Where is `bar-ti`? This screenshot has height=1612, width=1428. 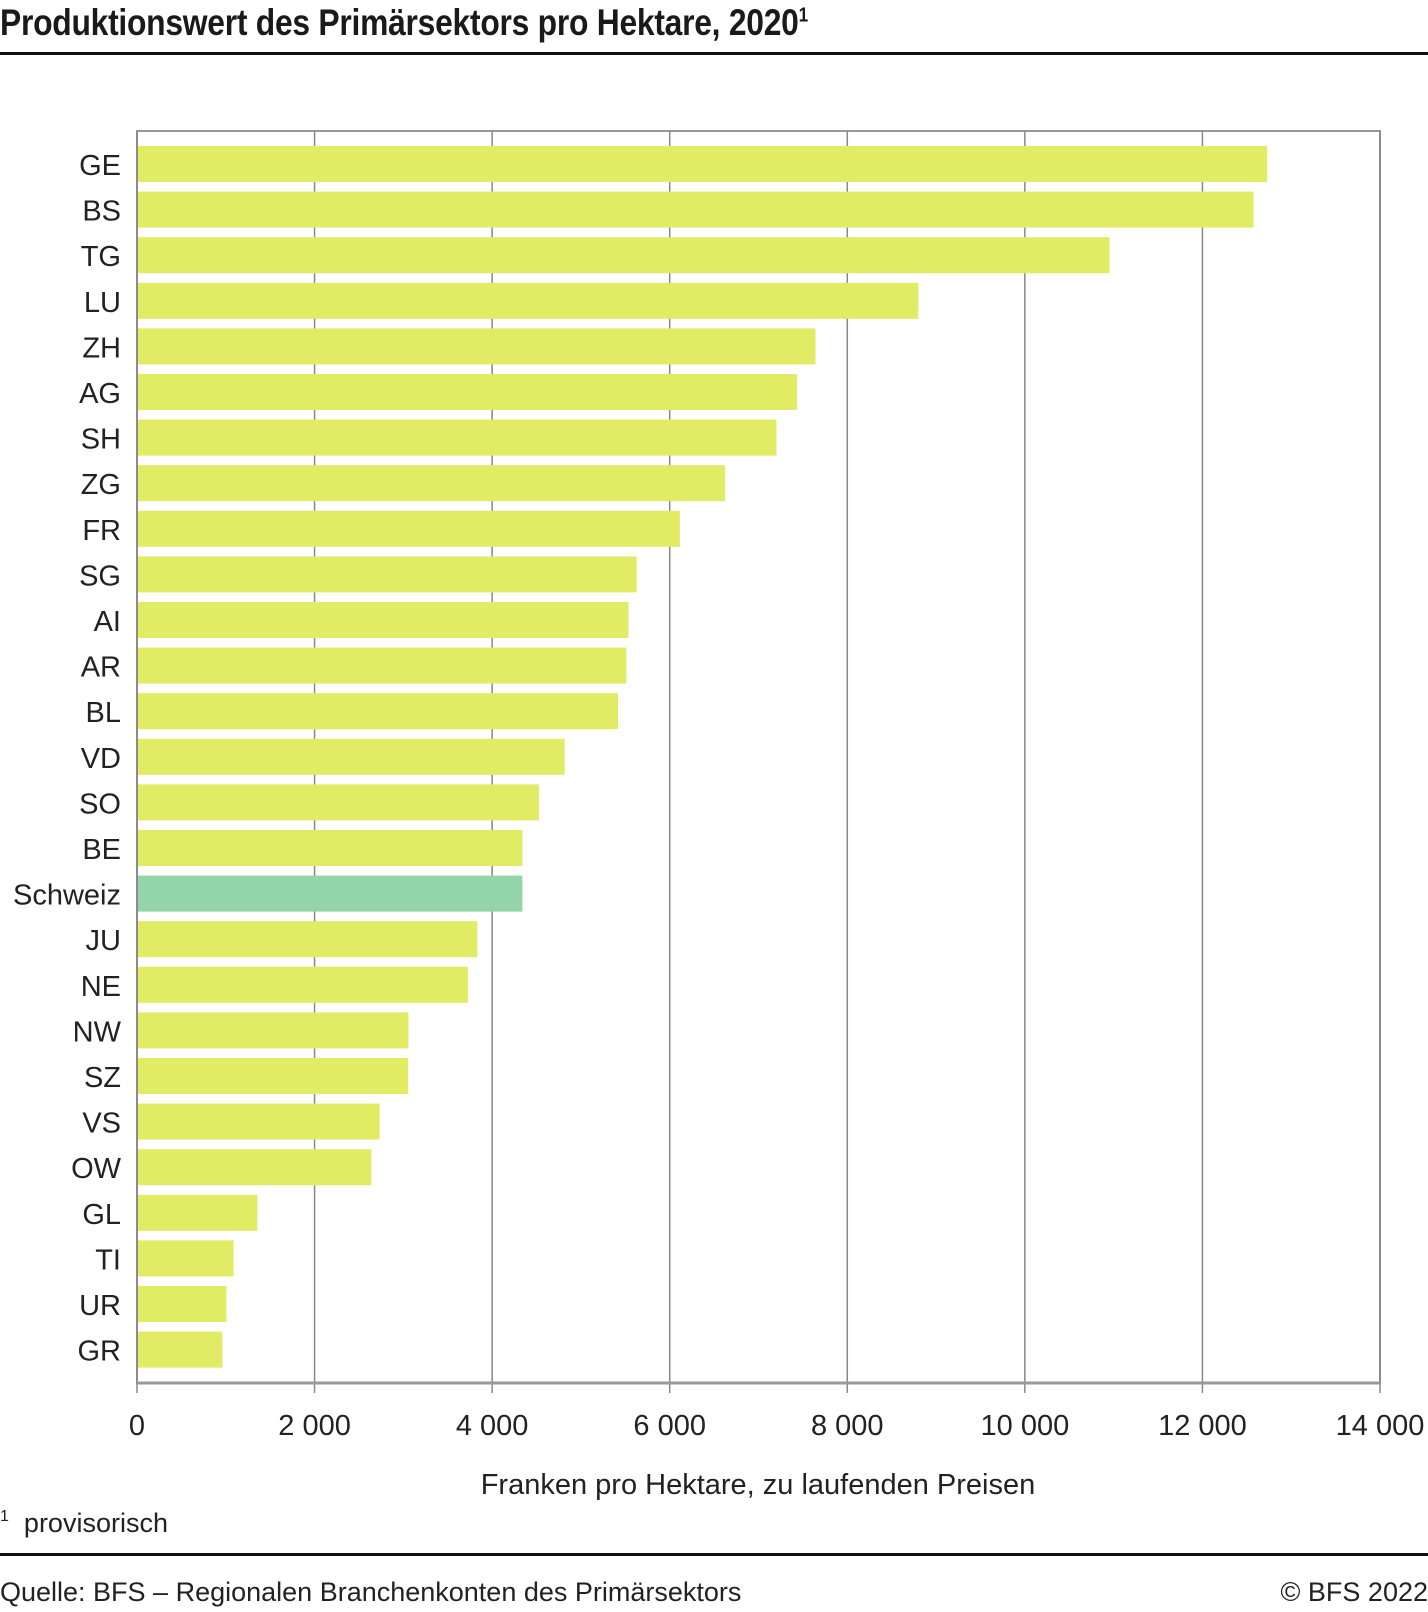 bar-ti is located at coordinates (186, 1258).